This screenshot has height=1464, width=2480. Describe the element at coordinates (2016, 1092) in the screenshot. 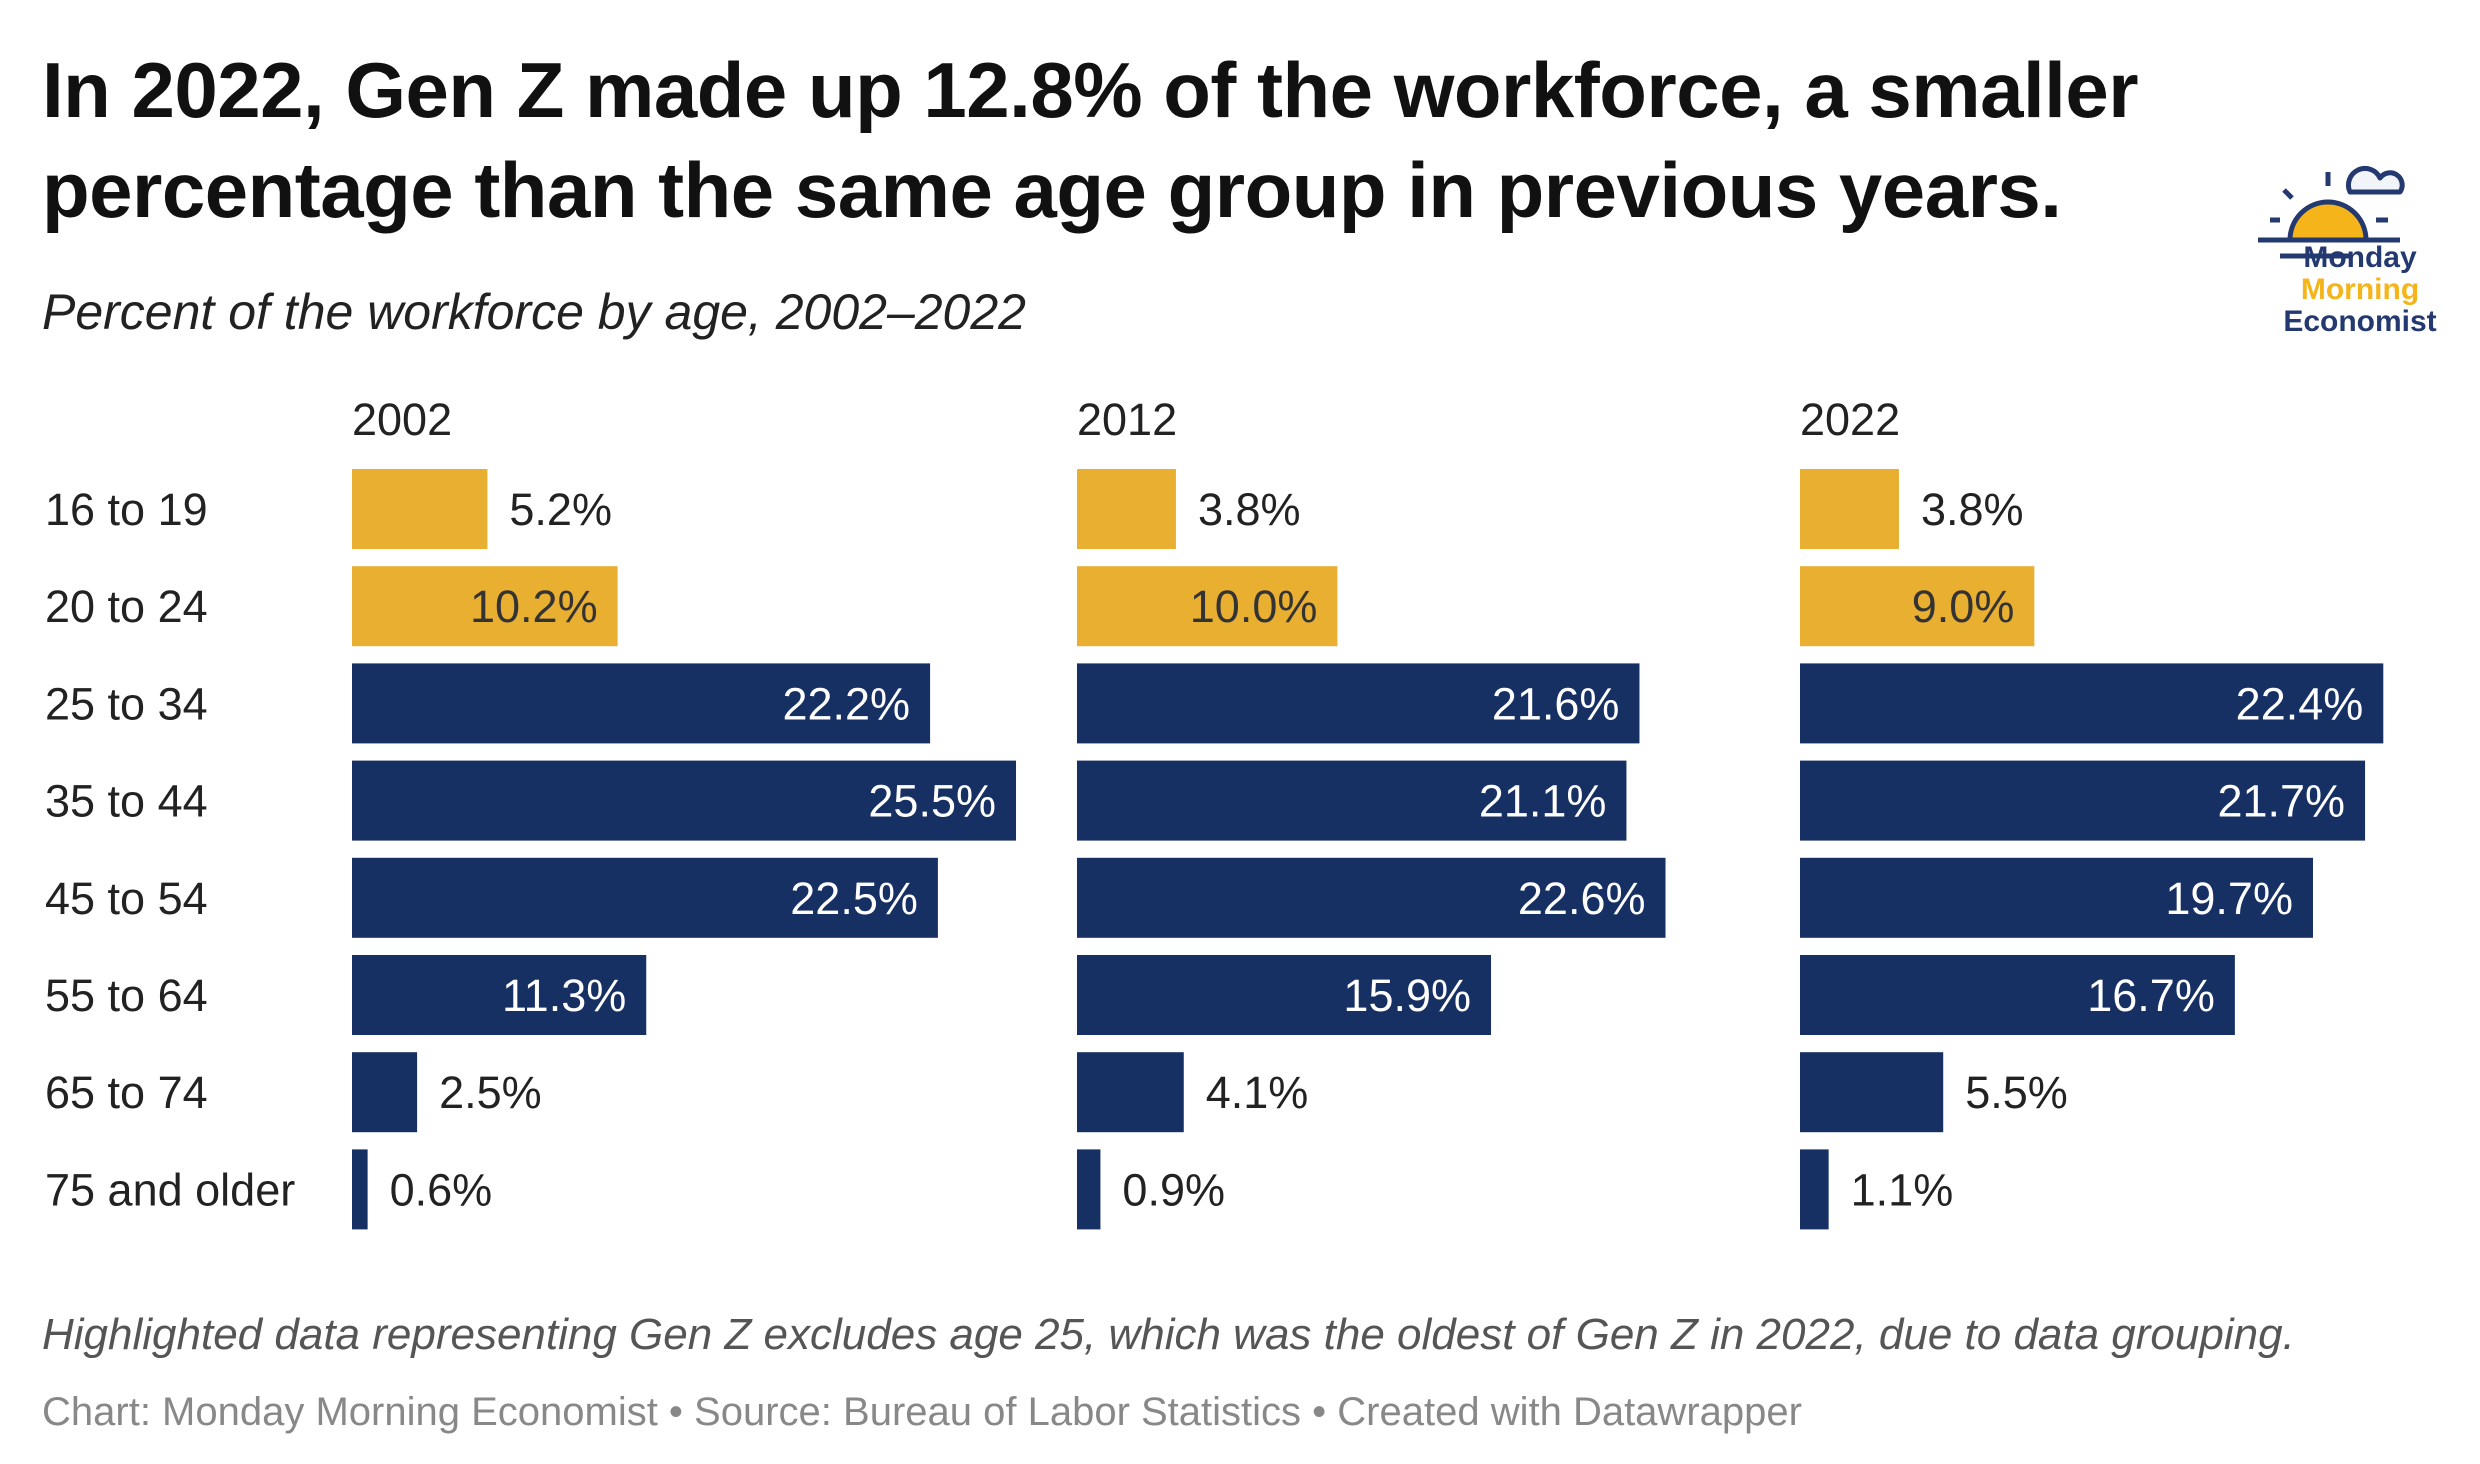

I see `data-label: 5.5%` at that location.